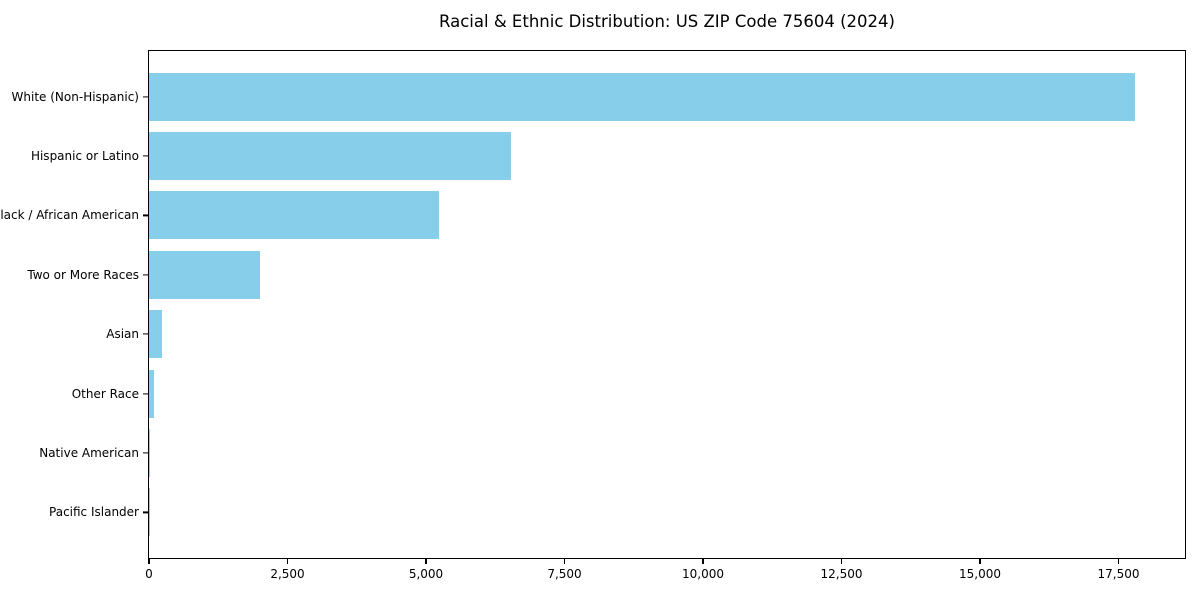 The height and width of the screenshot is (600, 1200). What do you see at coordinates (426, 574) in the screenshot?
I see `x-tick-label: 5,000` at bounding box center [426, 574].